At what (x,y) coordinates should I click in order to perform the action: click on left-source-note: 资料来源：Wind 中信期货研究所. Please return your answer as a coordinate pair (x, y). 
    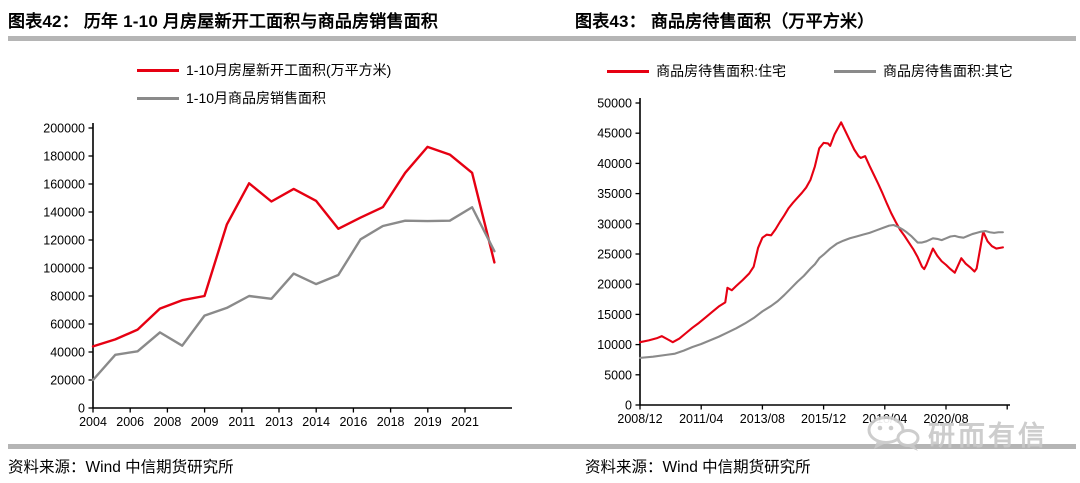
    Looking at the image, I should click on (121, 467).